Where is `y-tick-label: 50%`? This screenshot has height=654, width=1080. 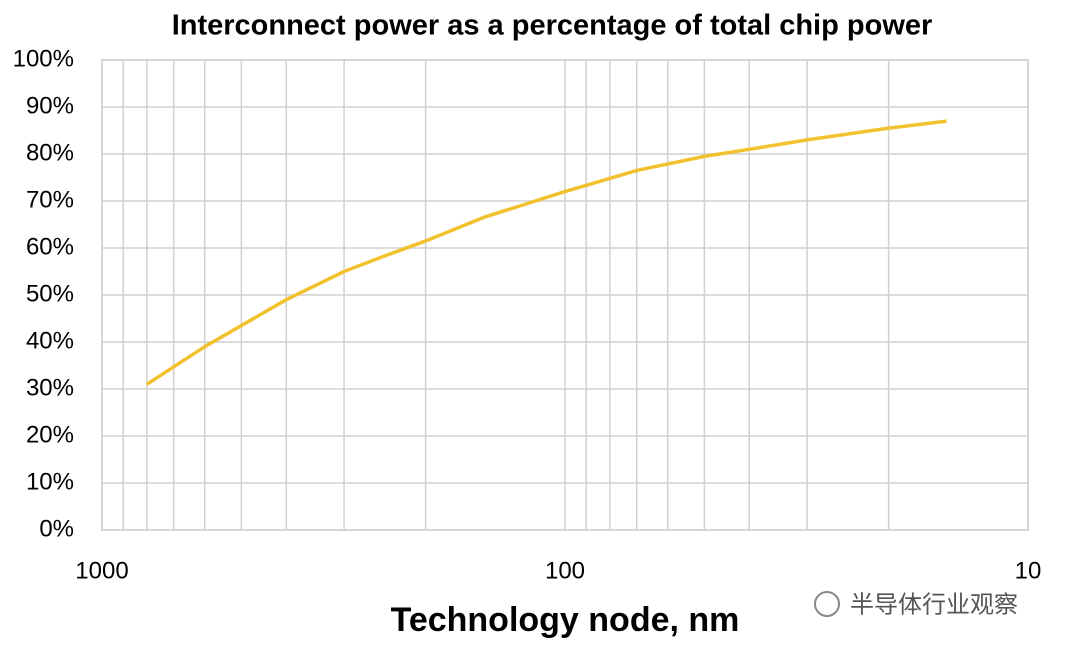
y-tick-label: 50% is located at coordinates (50, 293).